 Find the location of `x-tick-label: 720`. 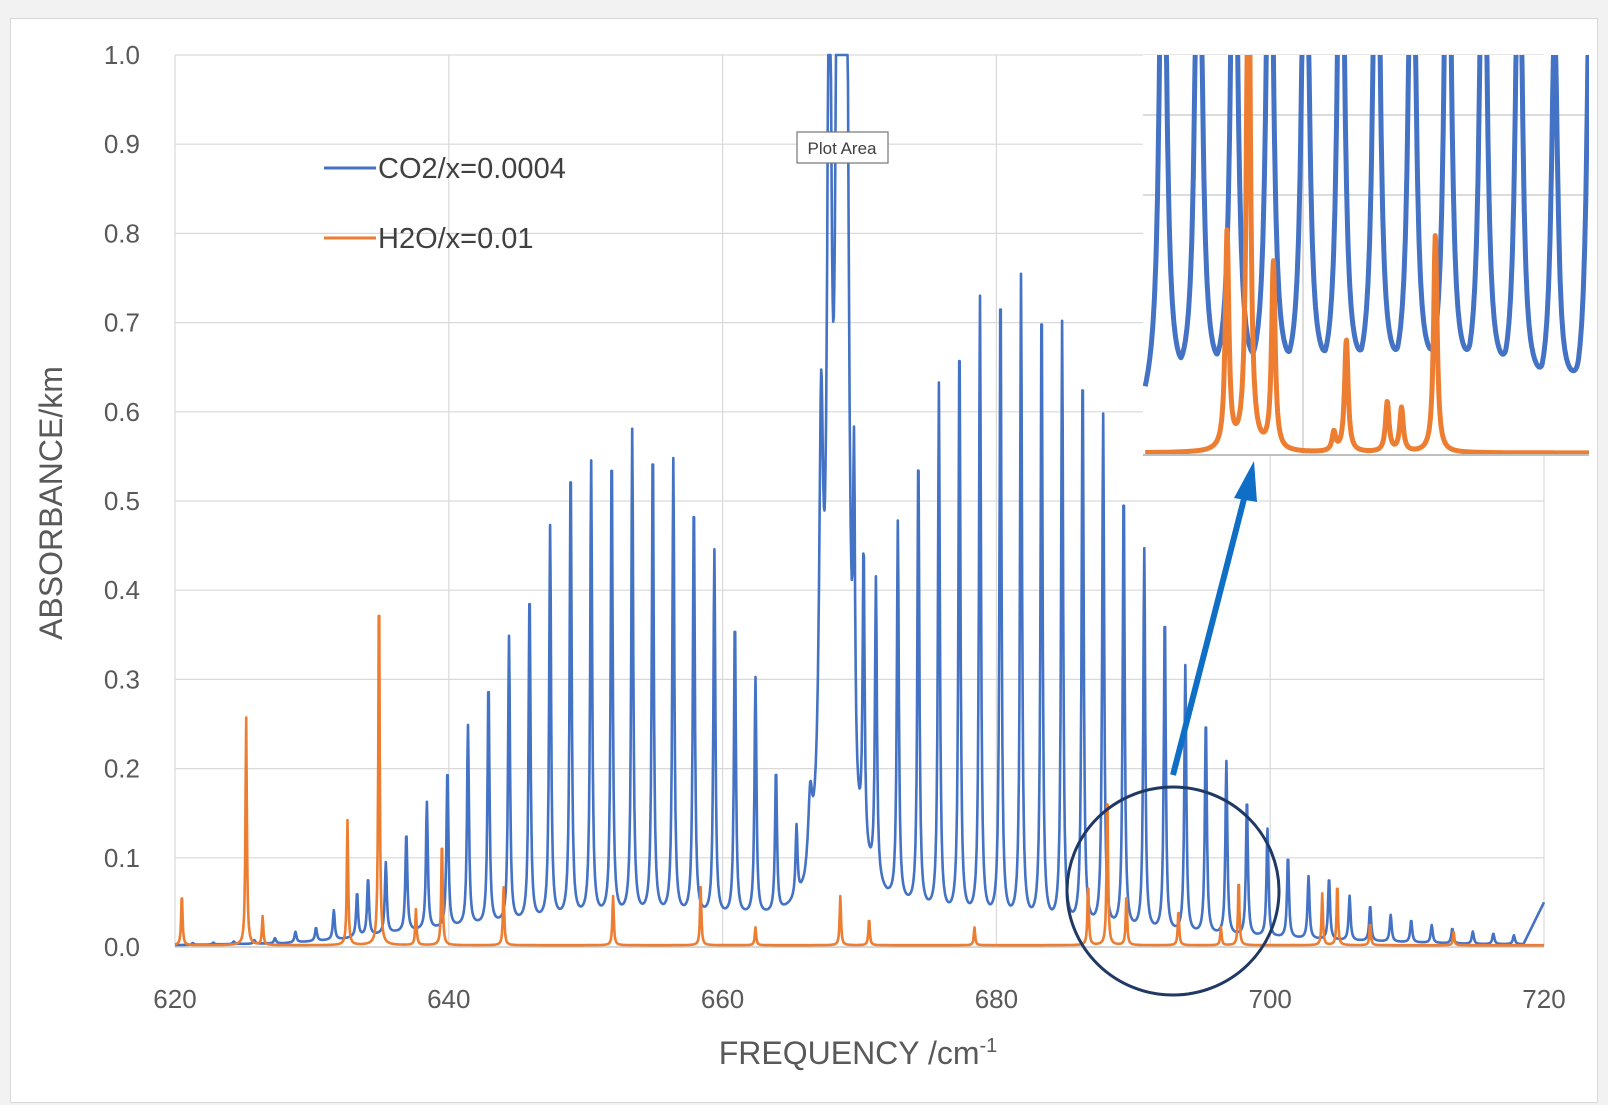

x-tick-label: 720 is located at coordinates (1543, 999).